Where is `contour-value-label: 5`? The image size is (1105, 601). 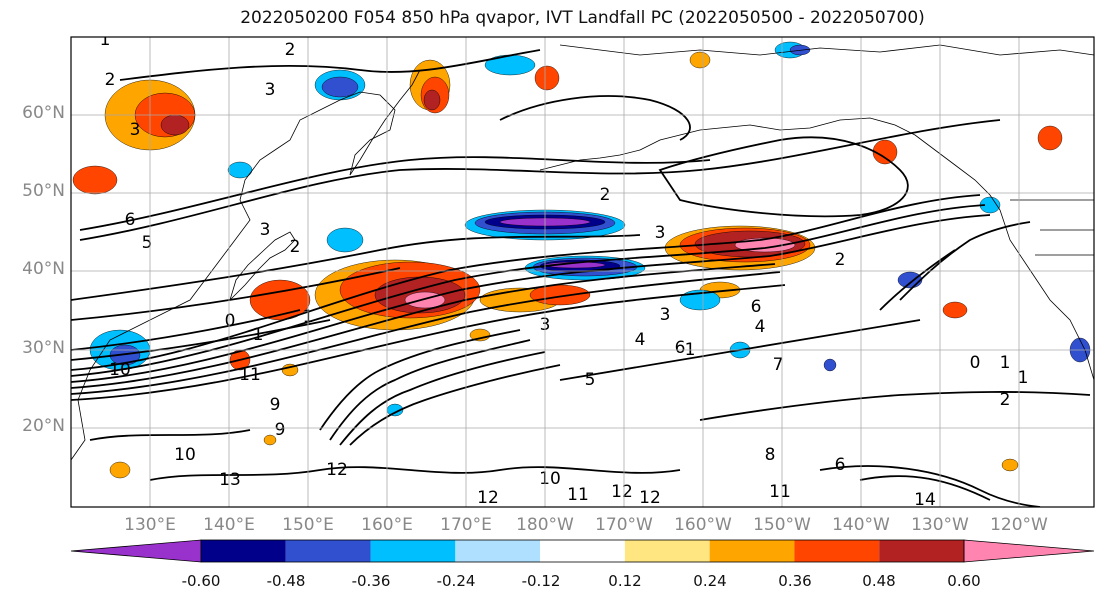
contour-value-label: 5 is located at coordinates (590, 380).